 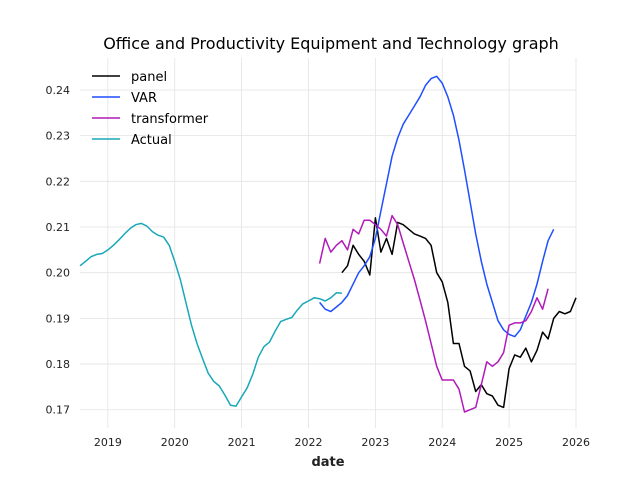 I want to click on x-axis-title: date, so click(x=327, y=462).